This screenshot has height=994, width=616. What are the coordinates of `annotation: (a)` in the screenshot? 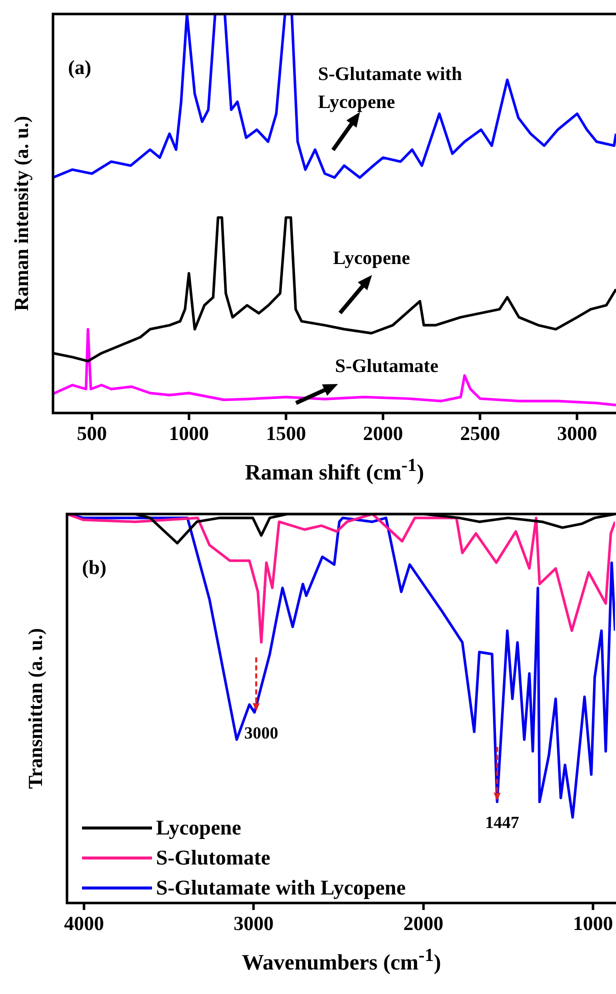 It's located at (80, 68).